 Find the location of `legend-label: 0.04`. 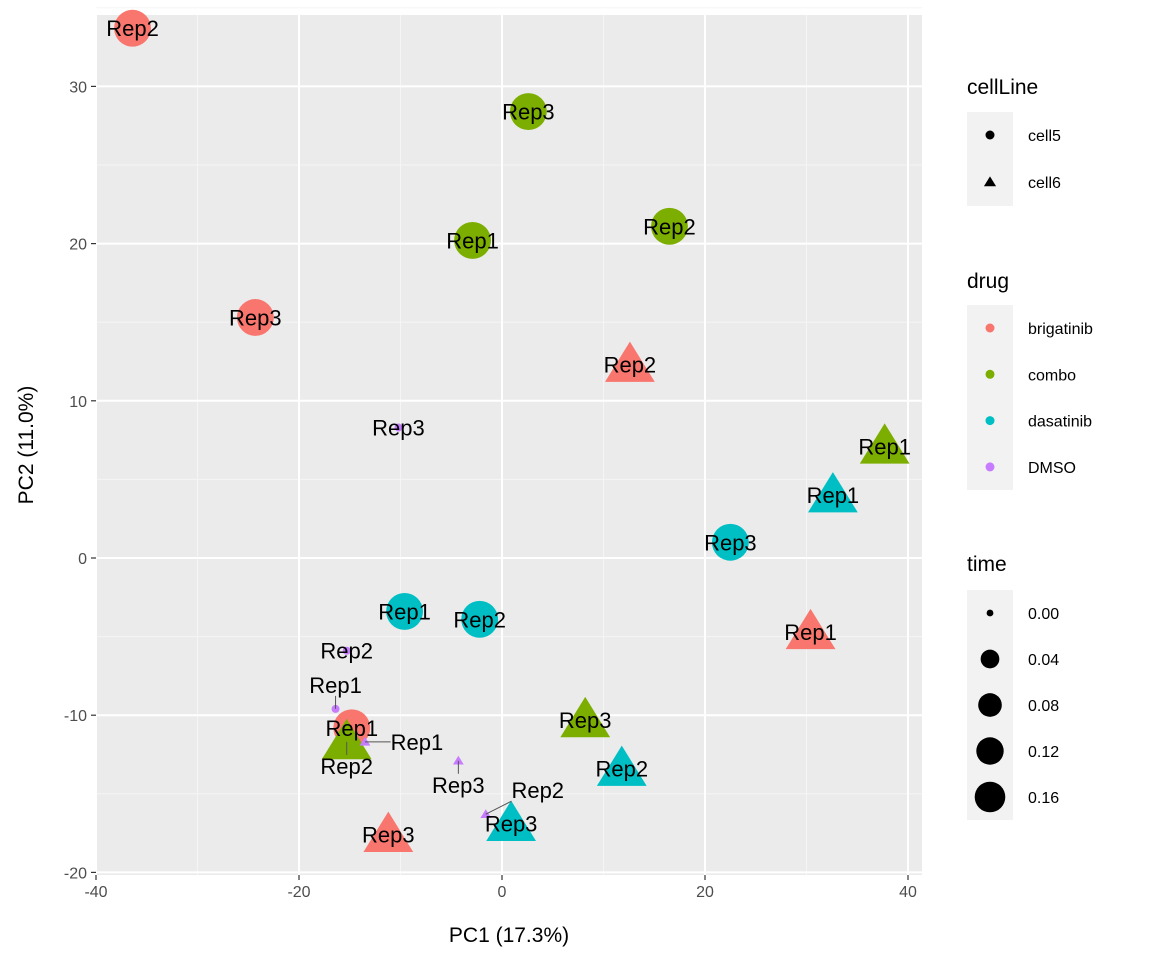

legend-label: 0.04 is located at coordinates (1043, 660).